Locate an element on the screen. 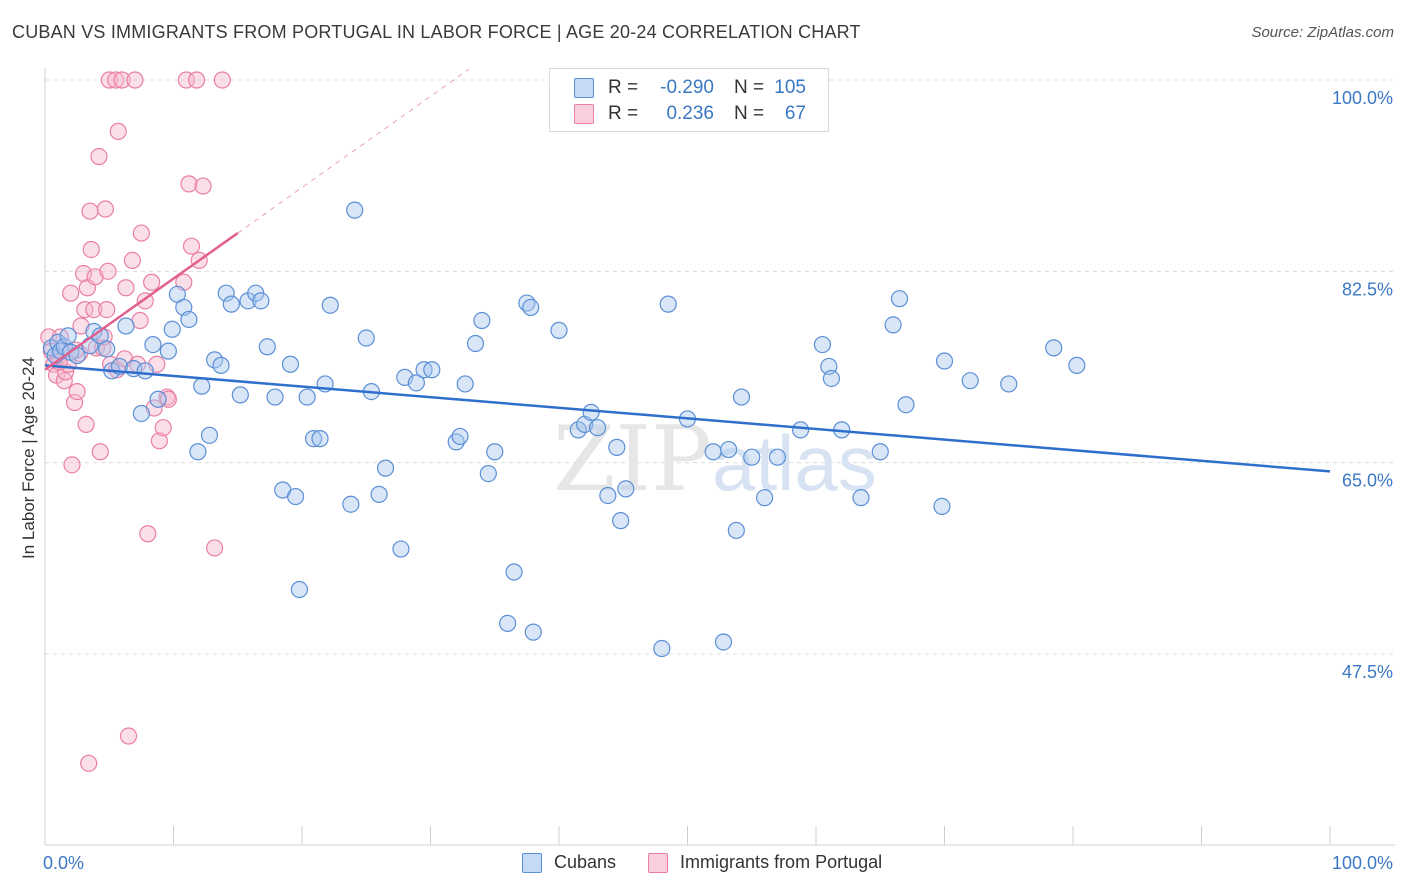 This screenshot has width=1406, height=892. y-tick-label: 47.5% is located at coordinates (1367, 672).